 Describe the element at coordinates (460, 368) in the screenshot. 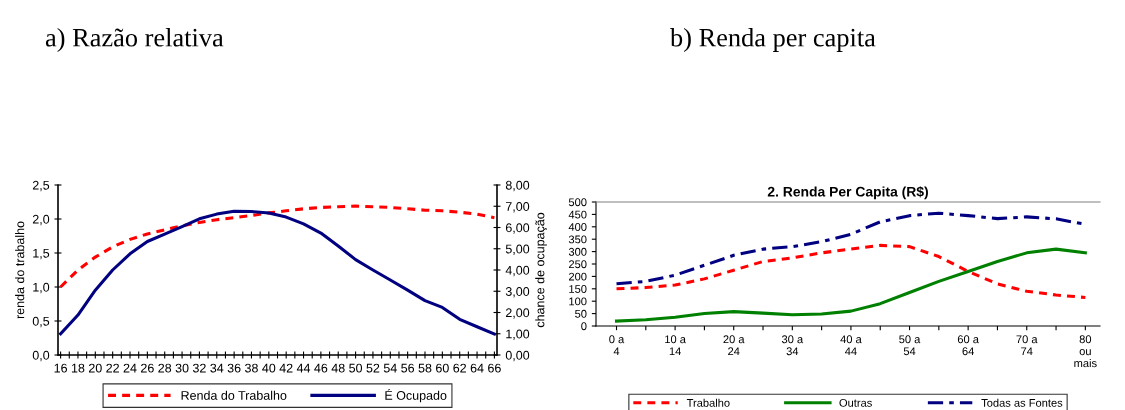

I see `x-tick-label: 62` at that location.